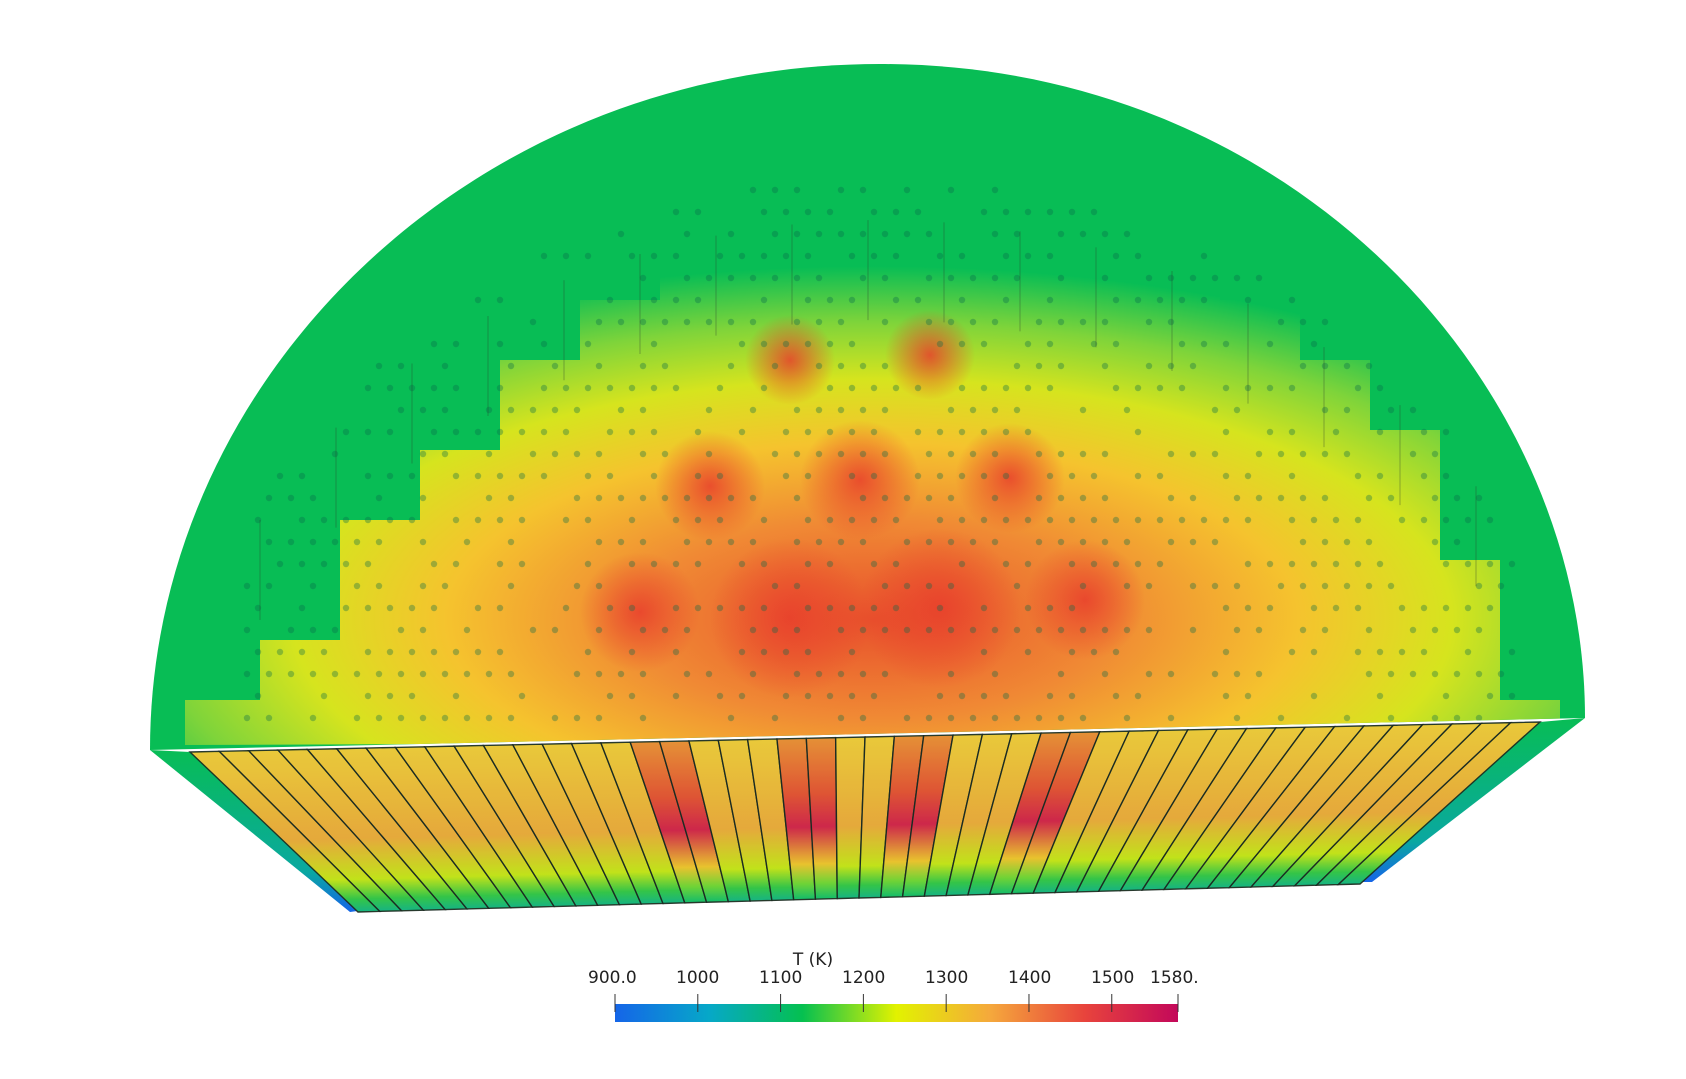 Image resolution: width=1686 pixels, height=1079 pixels. What do you see at coordinates (790, 618) in the screenshot?
I see `hotspot` at bounding box center [790, 618].